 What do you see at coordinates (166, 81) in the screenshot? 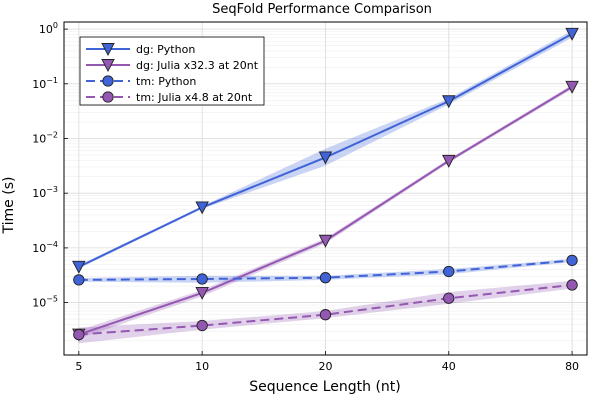
I see `legend-label-series-3: tm: Python` at bounding box center [166, 81].